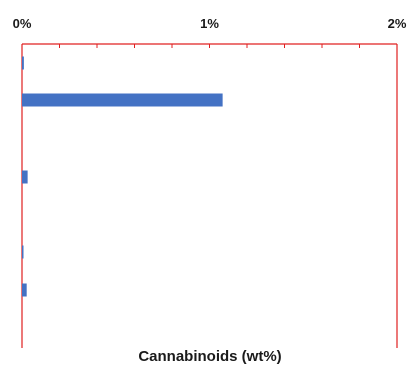 This screenshot has height=367, width=409. Describe the element at coordinates (209, 356) in the screenshot. I see `x-axis-title: Cannabinoids (wt%)` at that location.